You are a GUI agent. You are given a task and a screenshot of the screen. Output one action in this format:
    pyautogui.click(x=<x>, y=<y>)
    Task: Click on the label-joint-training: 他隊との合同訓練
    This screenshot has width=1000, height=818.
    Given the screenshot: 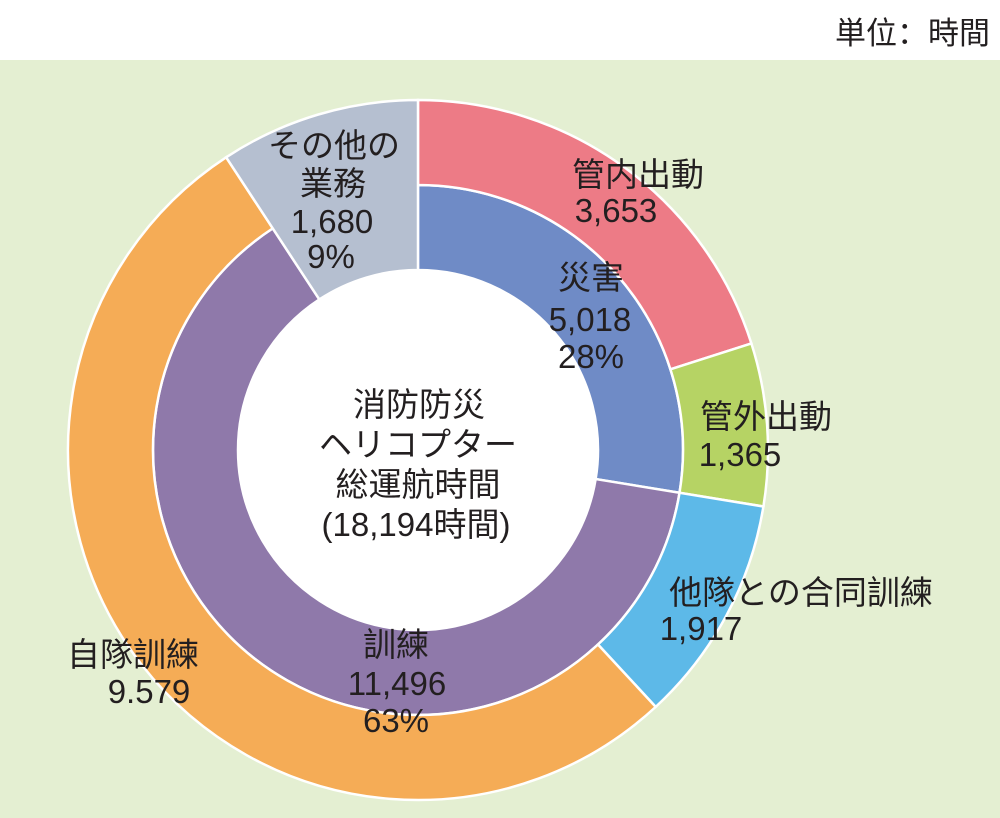 What is the action you would take?
    pyautogui.click(x=801, y=592)
    